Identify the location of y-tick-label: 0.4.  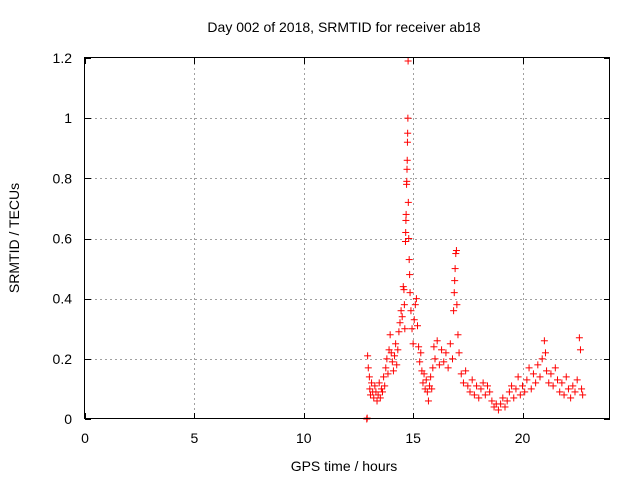
(63, 299).